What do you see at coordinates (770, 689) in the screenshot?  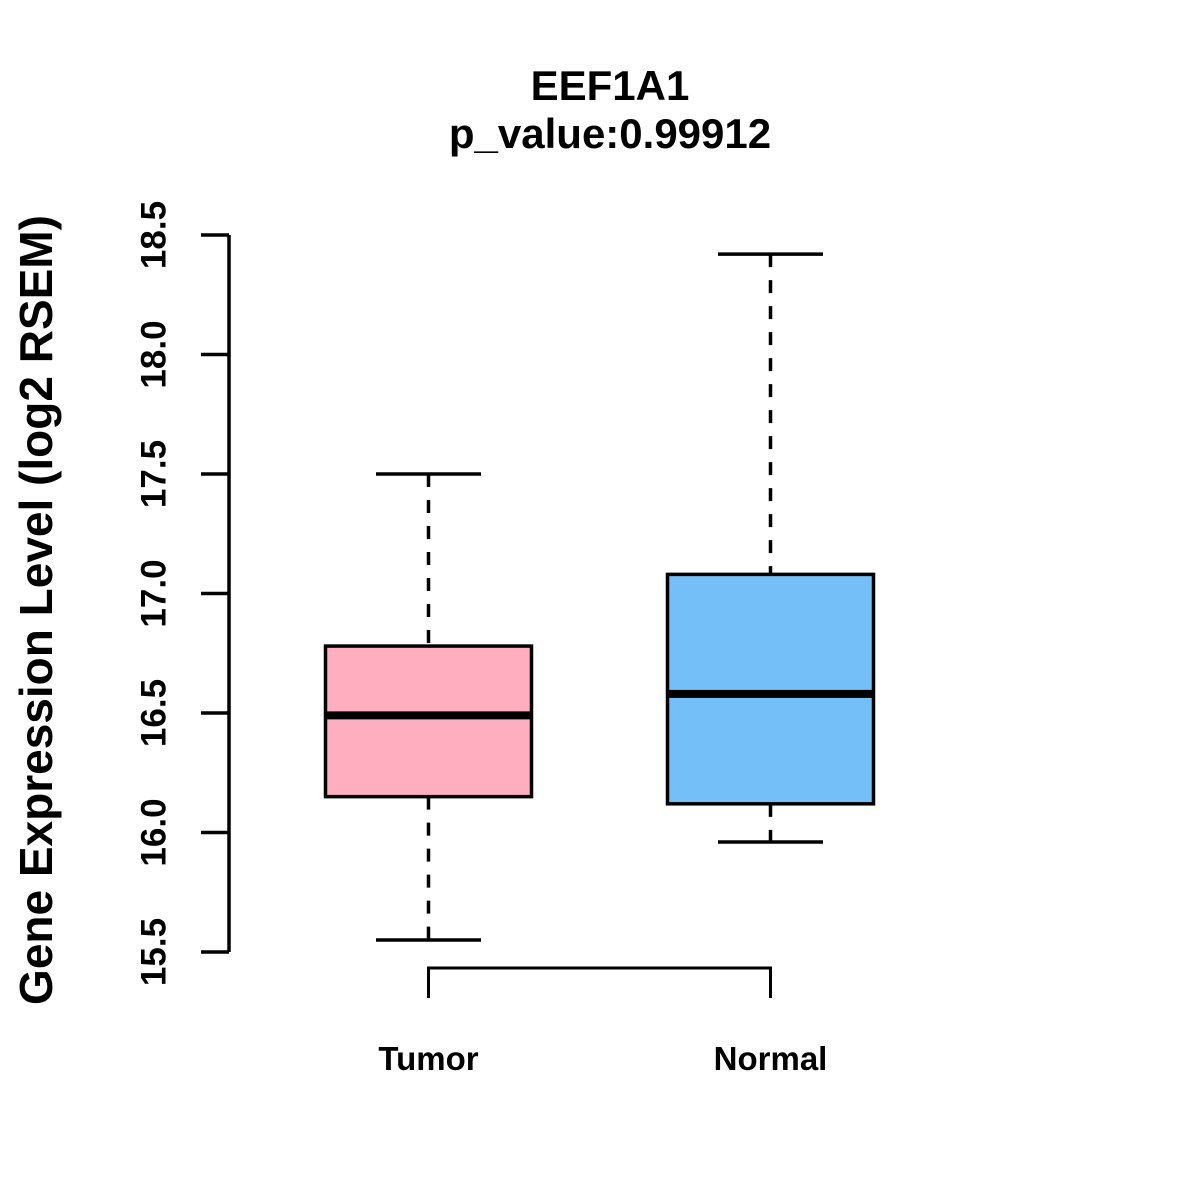 I see `box-normal` at bounding box center [770, 689].